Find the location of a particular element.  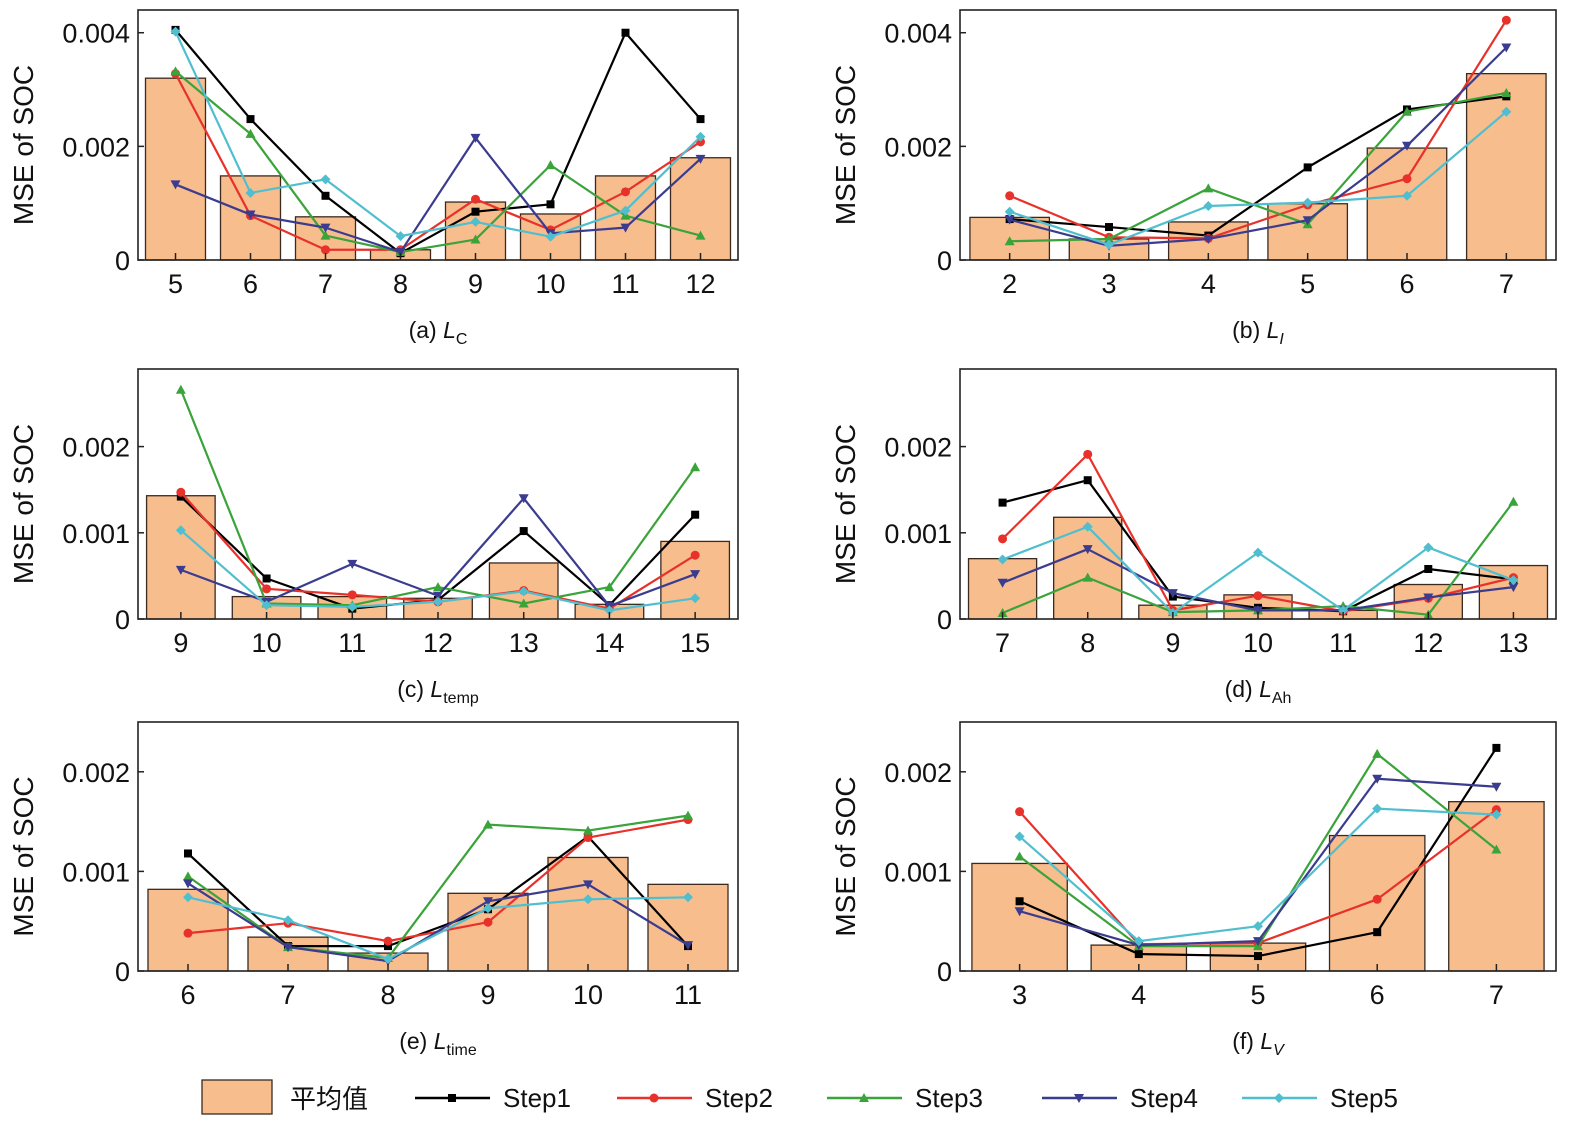

panel-caption: (e) Ltime is located at coordinates (438, 1043).